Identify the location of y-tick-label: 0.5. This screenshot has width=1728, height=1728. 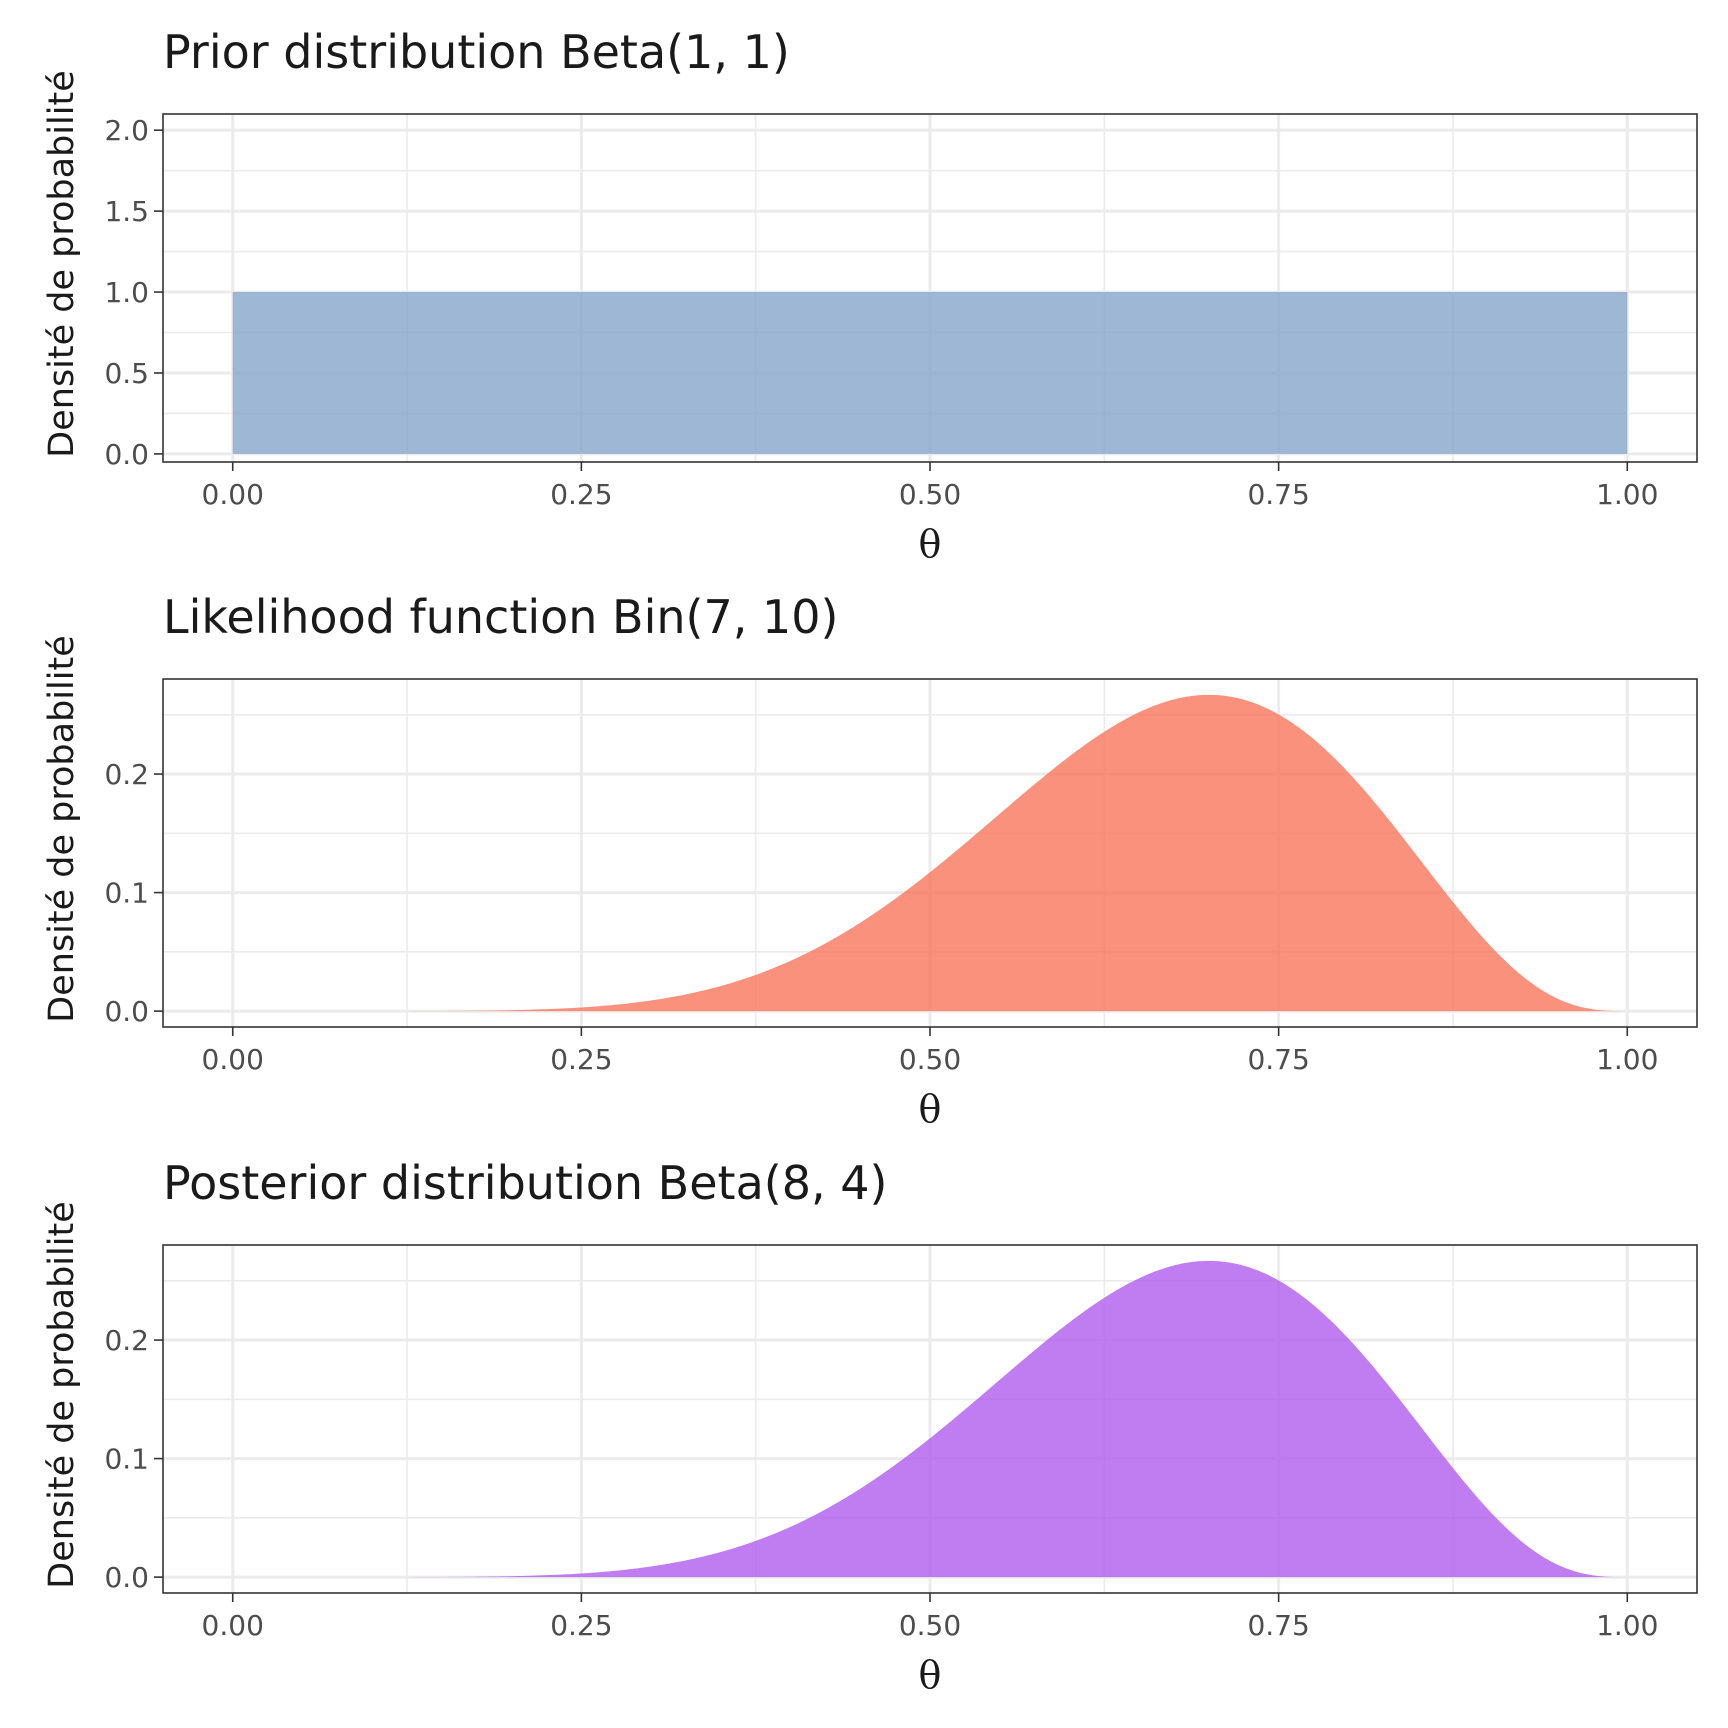
(126, 373).